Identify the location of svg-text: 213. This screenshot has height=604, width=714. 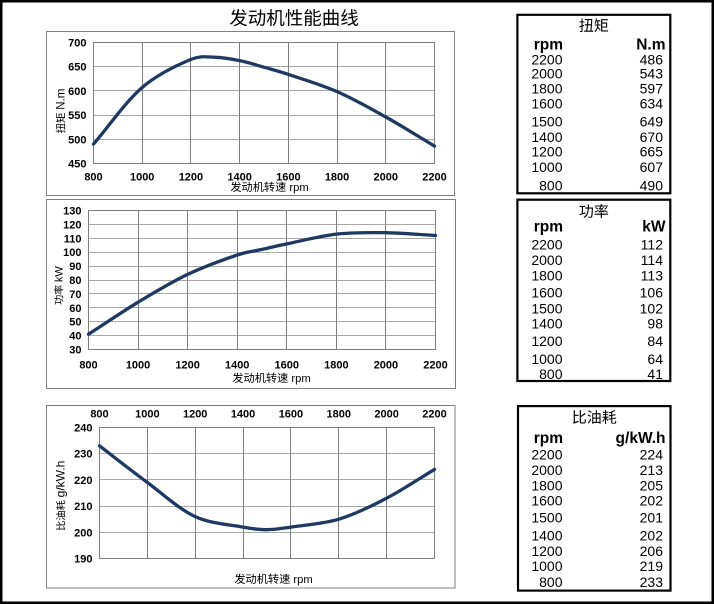
(652, 470).